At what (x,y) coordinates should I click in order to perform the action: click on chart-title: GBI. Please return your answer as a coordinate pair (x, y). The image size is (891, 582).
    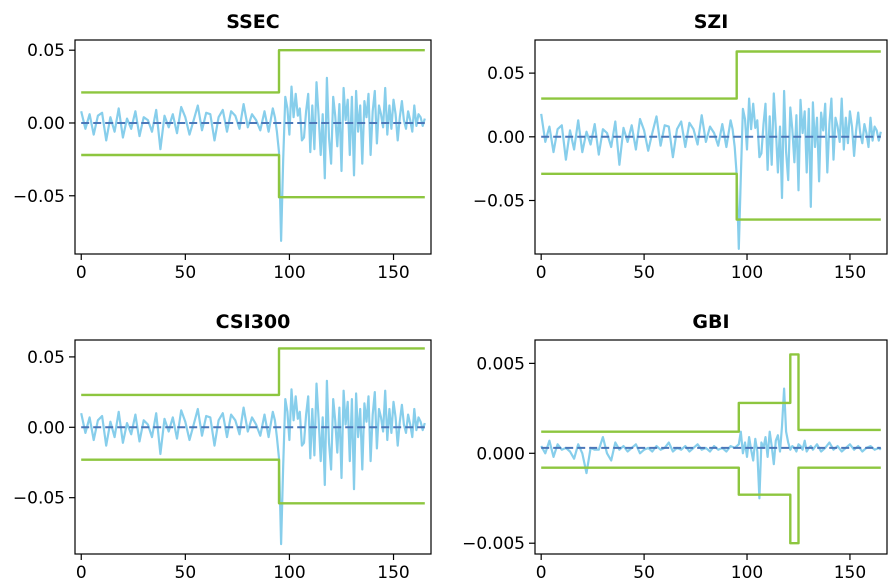
    Looking at the image, I should click on (710, 322).